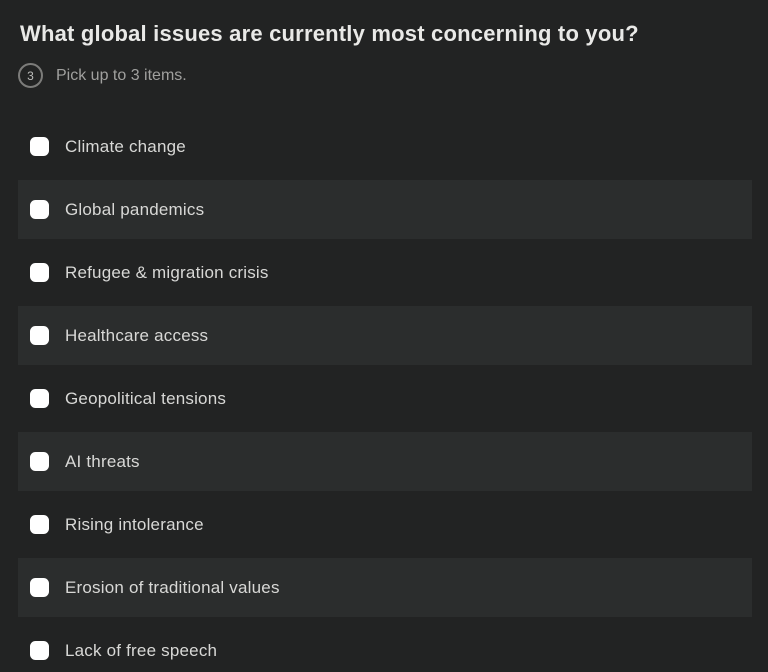 This screenshot has height=672, width=768. I want to click on option-label: Refugee & migration crisis, so click(167, 272).